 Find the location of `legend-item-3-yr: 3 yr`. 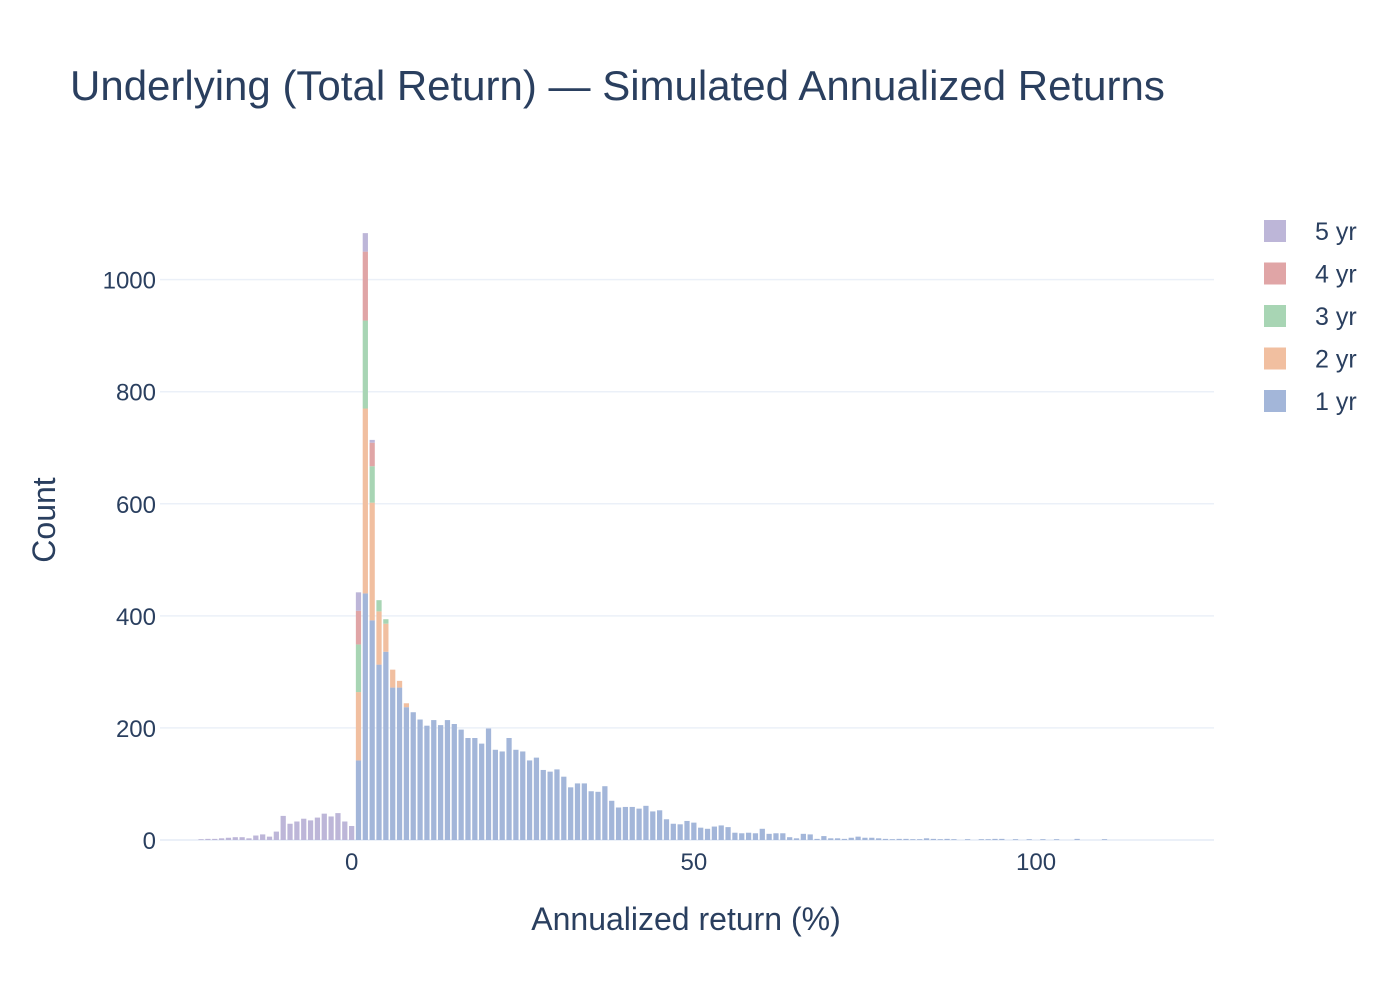

legend-item-3-yr: 3 yr is located at coordinates (1310, 317).